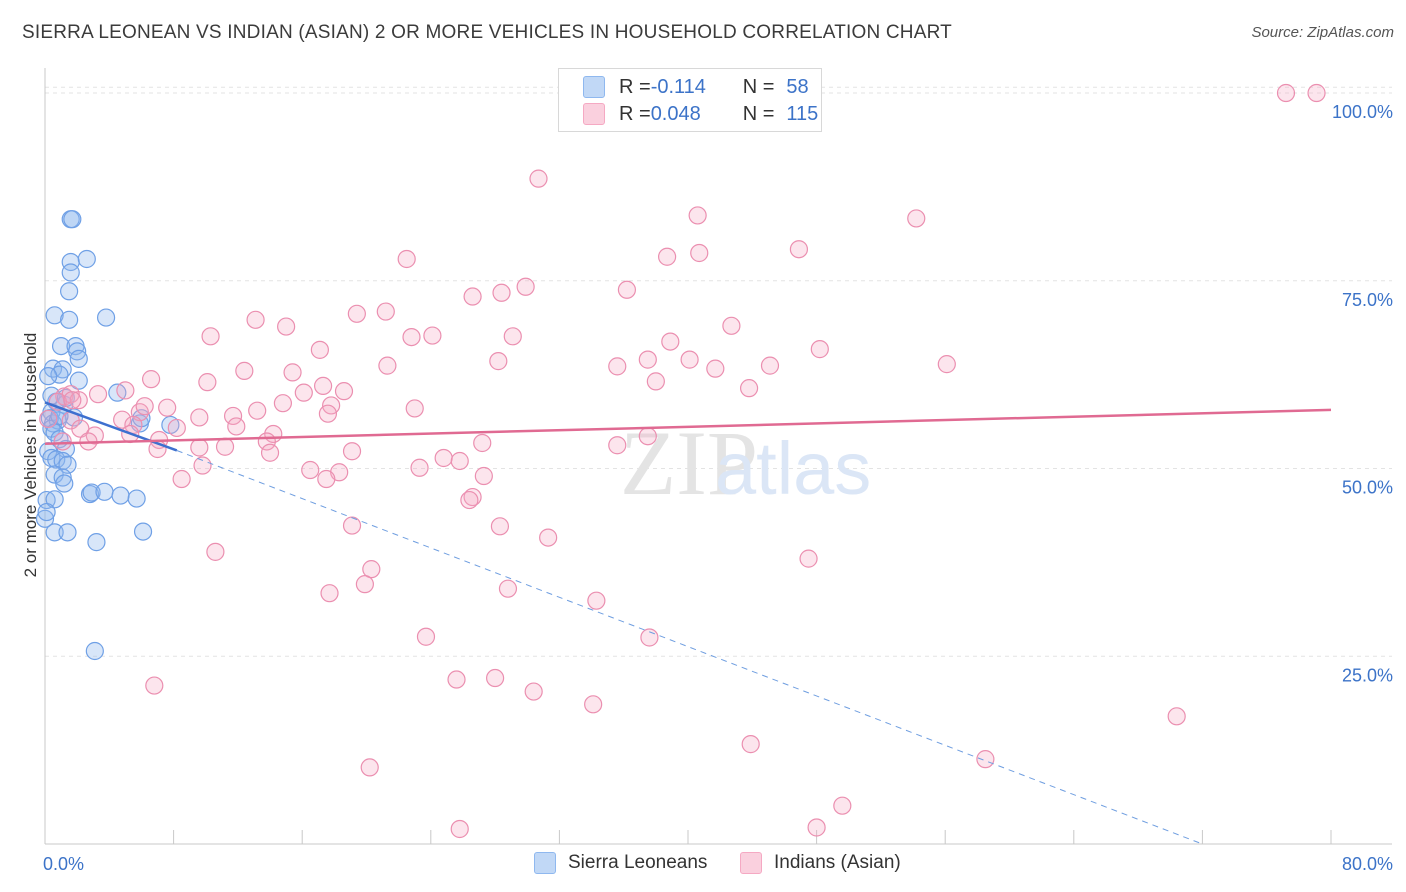  Describe the element at coordinates (802, 113) in the screenshot. I see `n-value: 115` at that location.